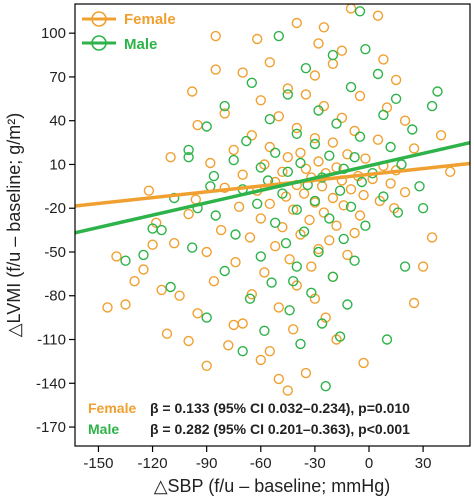 The image size is (474, 502). Describe the element at coordinates (369, 463) in the screenshot. I see `x-tick-label: 0` at that location.